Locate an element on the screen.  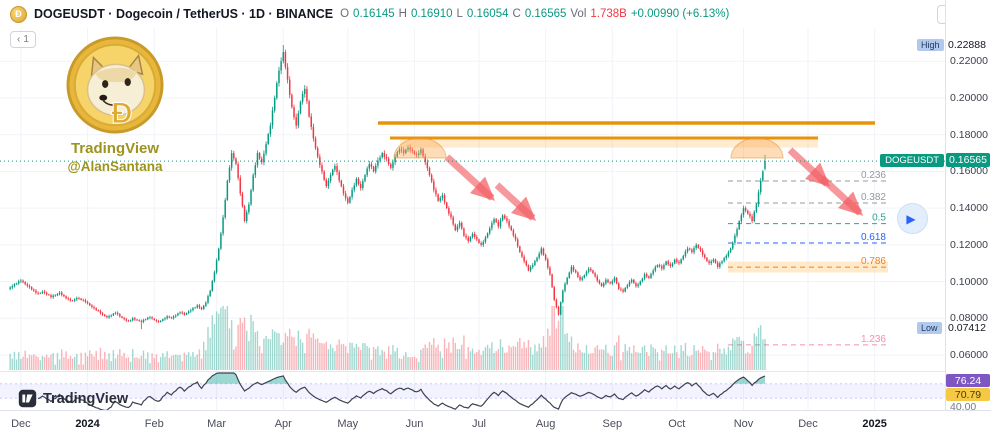
close-label: C is located at coordinates (516, 14).